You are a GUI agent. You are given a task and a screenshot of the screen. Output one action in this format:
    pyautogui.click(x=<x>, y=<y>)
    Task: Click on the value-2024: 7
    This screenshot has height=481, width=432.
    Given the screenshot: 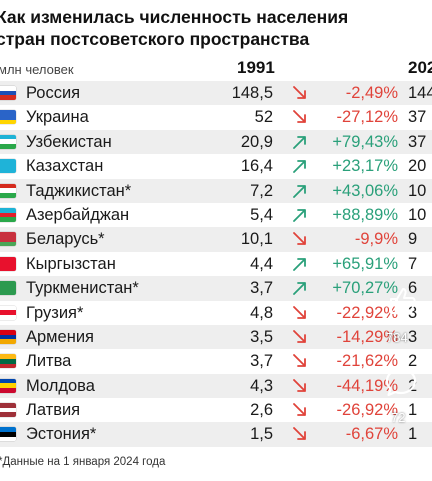 What is the action you would take?
    pyautogui.click(x=413, y=263)
    